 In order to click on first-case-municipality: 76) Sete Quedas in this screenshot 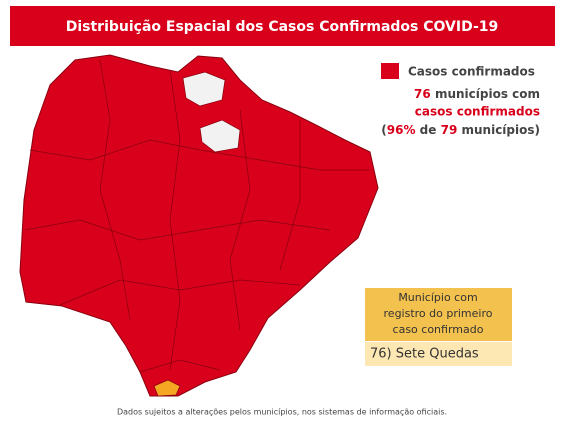, I will do `click(424, 354)`.